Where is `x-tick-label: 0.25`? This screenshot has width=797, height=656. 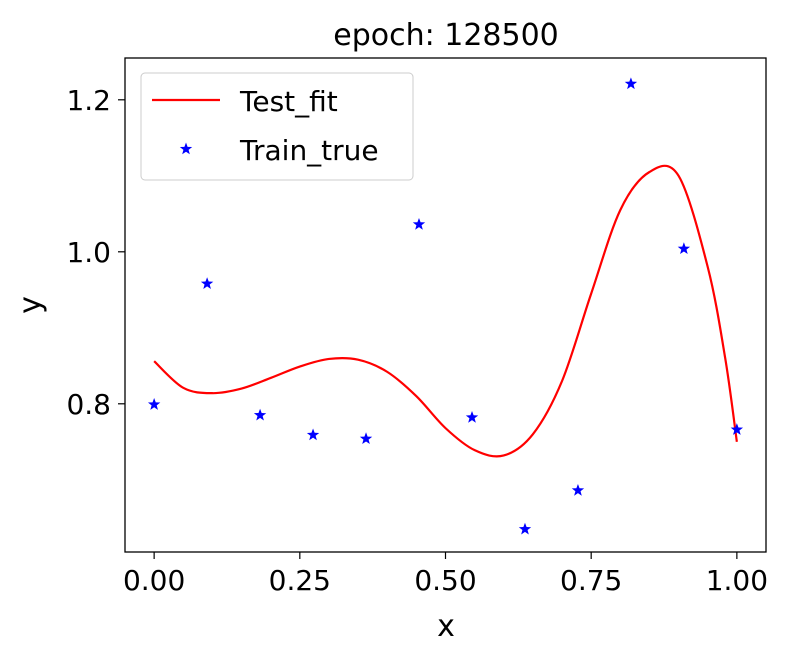
x-tick-label: 0.25 is located at coordinates (300, 580).